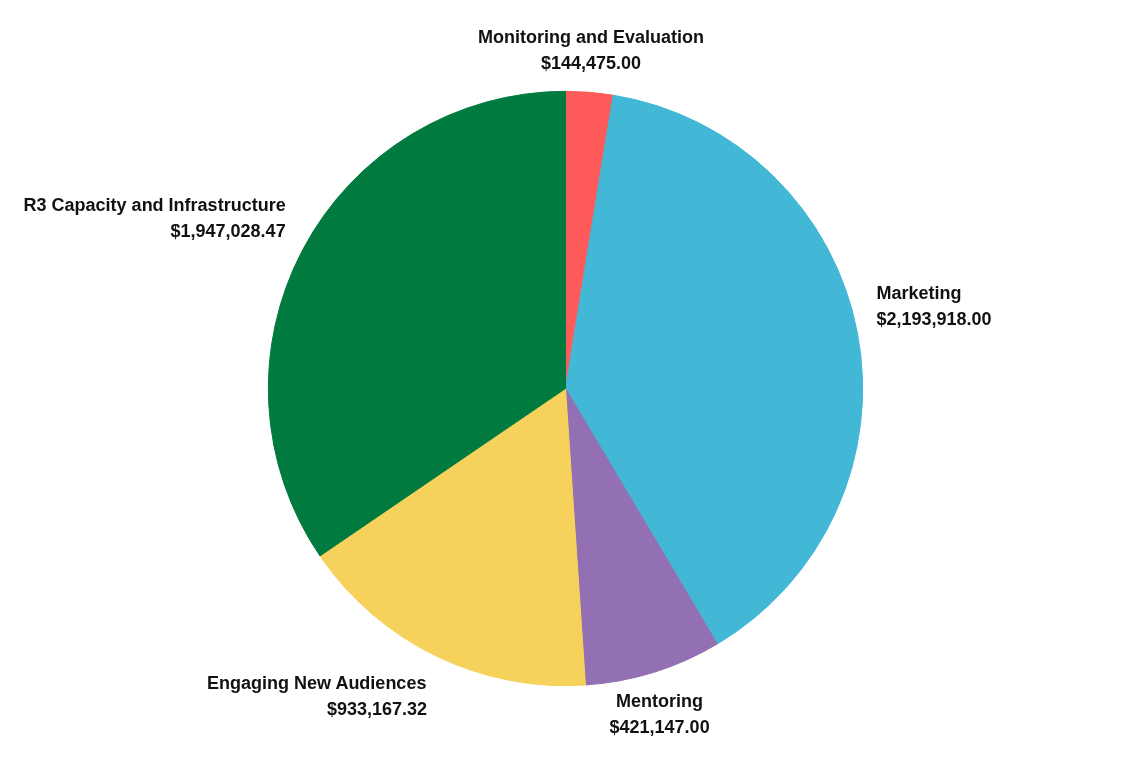 The image size is (1130, 776). Describe the element at coordinates (590, 36) in the screenshot. I see `slice-label: Monitoring and Evaluation` at that location.